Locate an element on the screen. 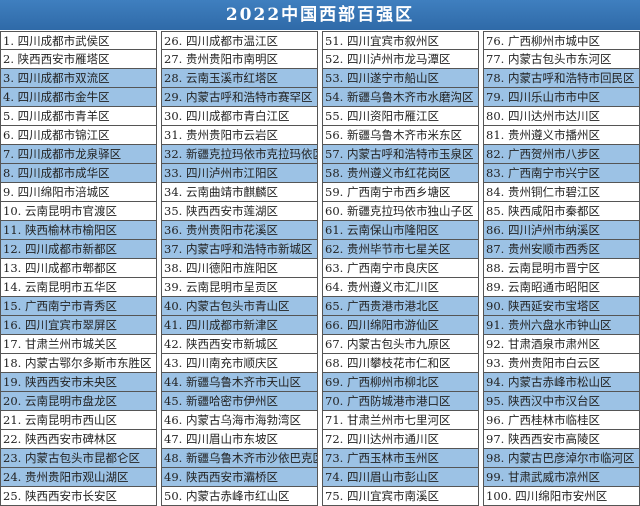  table-cell: 85. 陕西咸阳市秦都区 is located at coordinates (561, 211).